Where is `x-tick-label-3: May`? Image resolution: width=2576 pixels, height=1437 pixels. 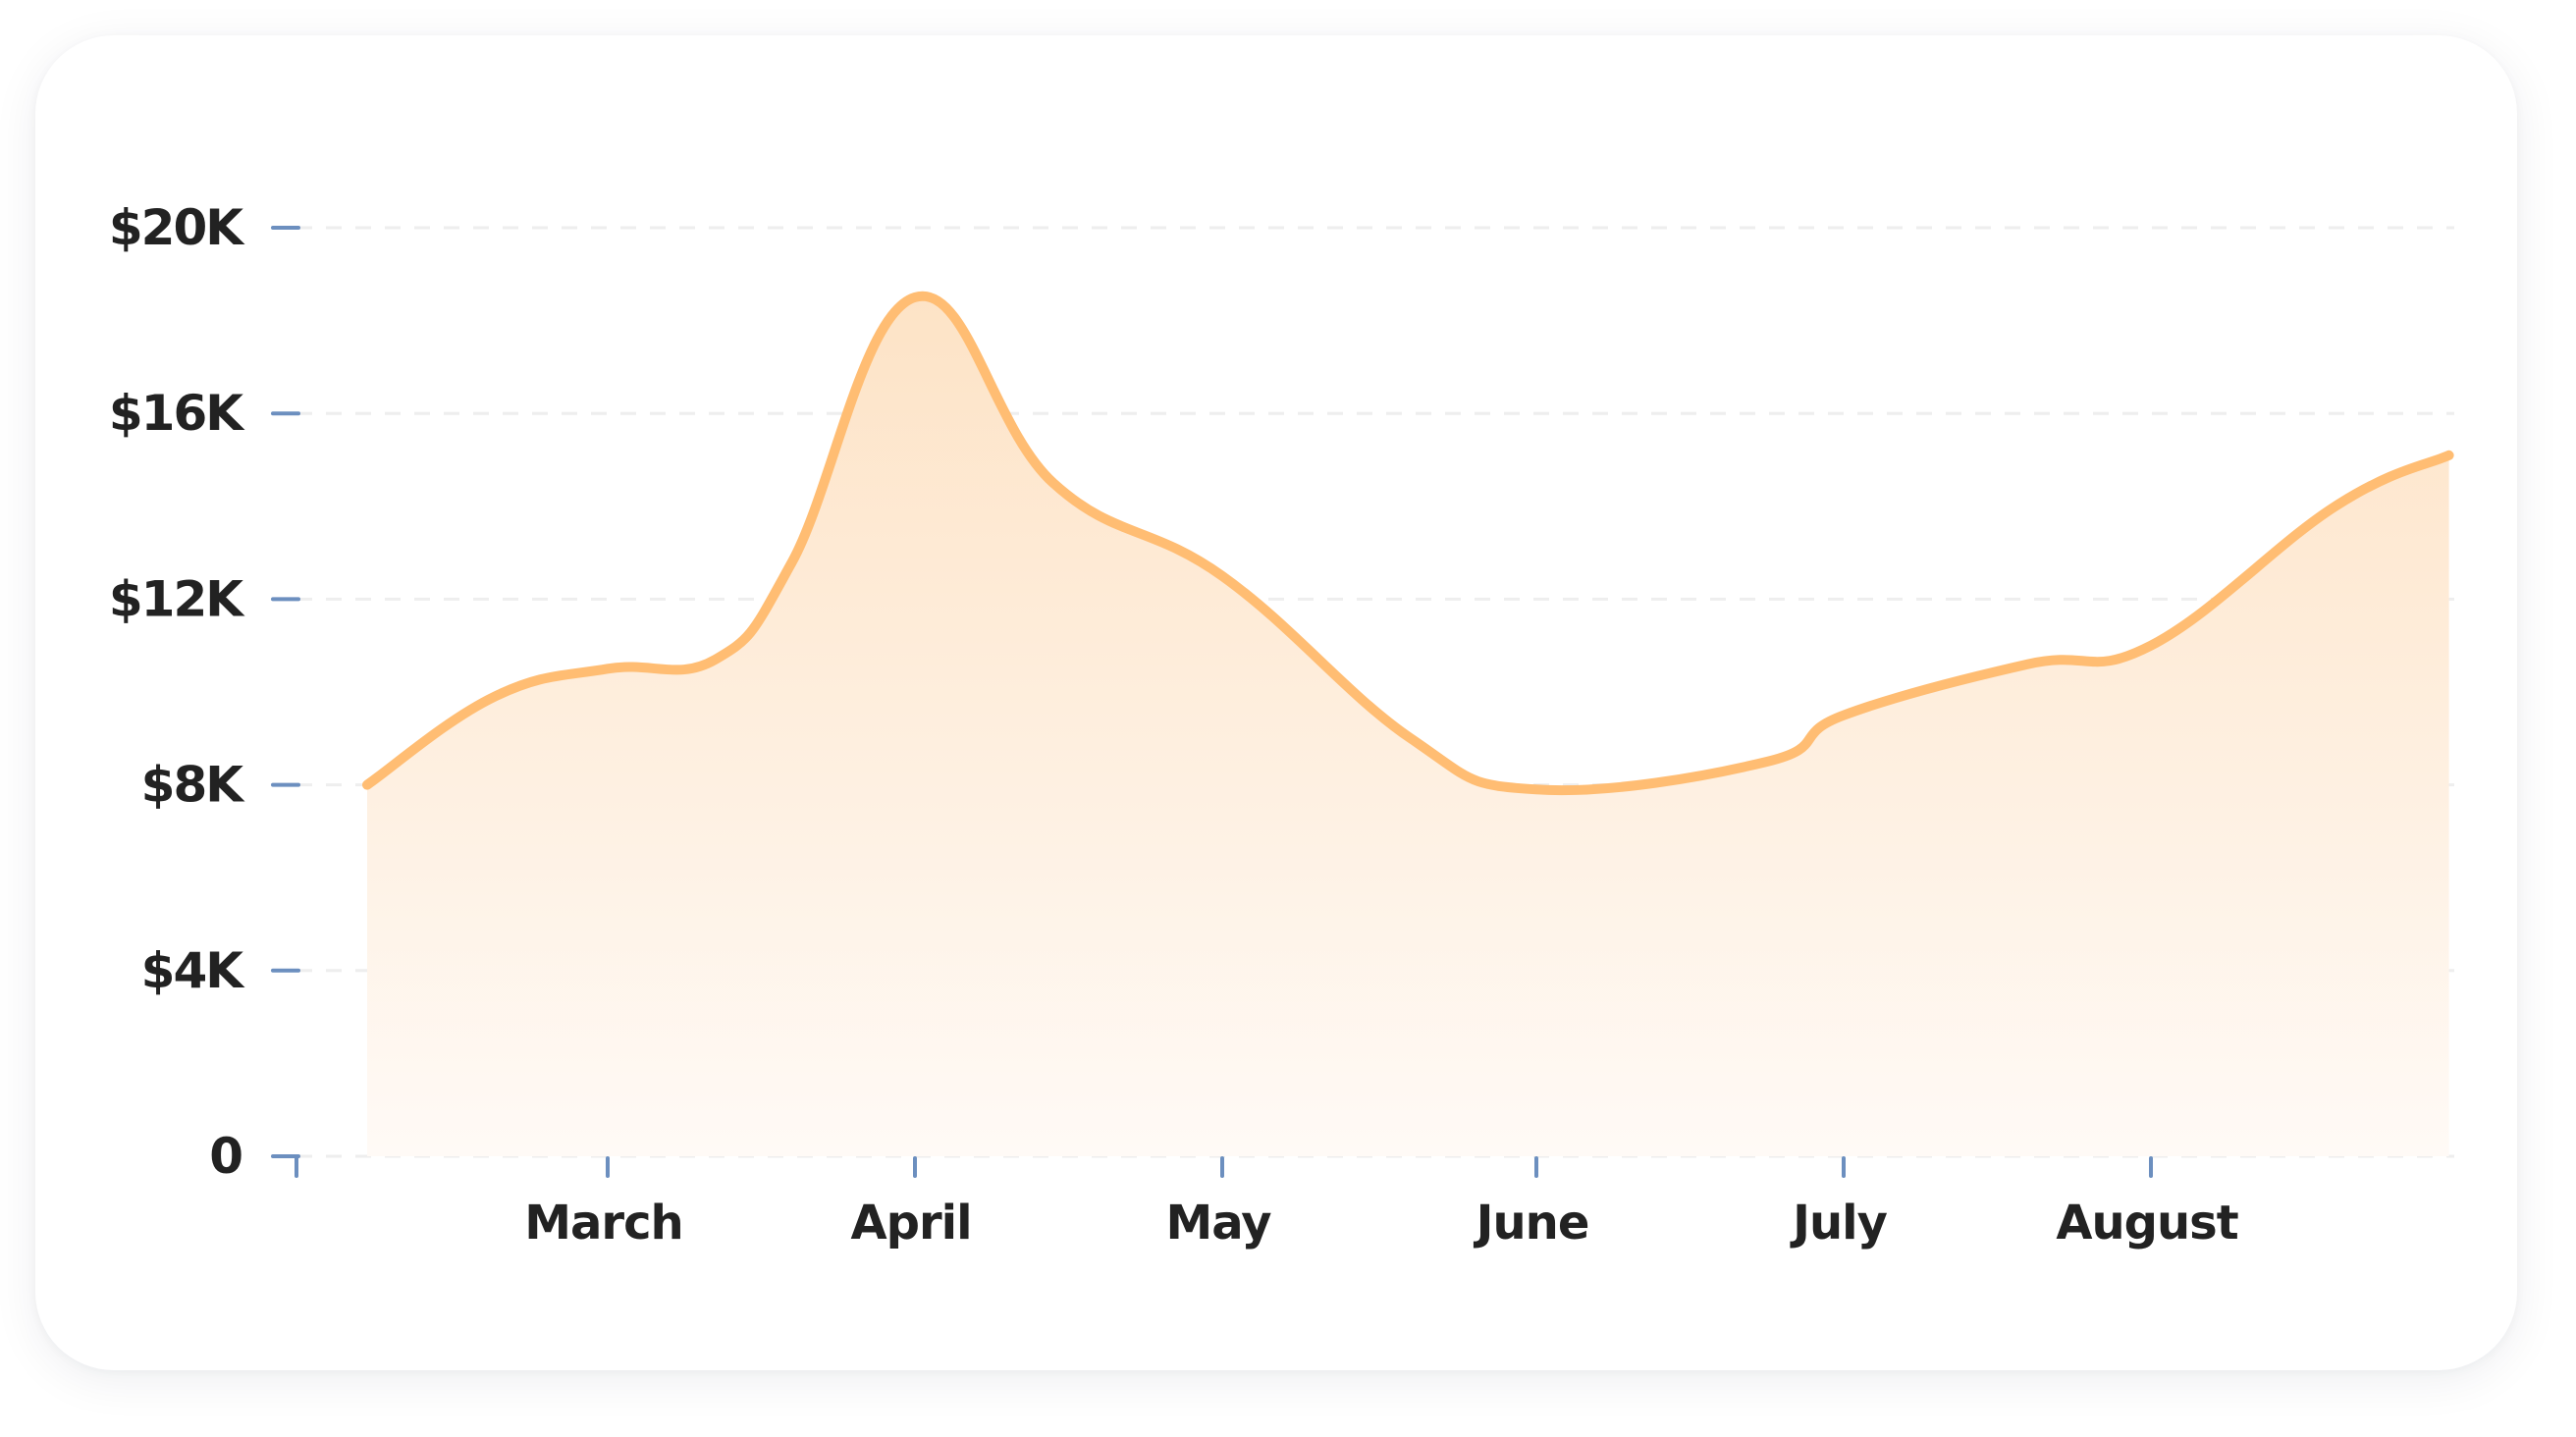
x-tick-label-3: May is located at coordinates (1219, 1223).